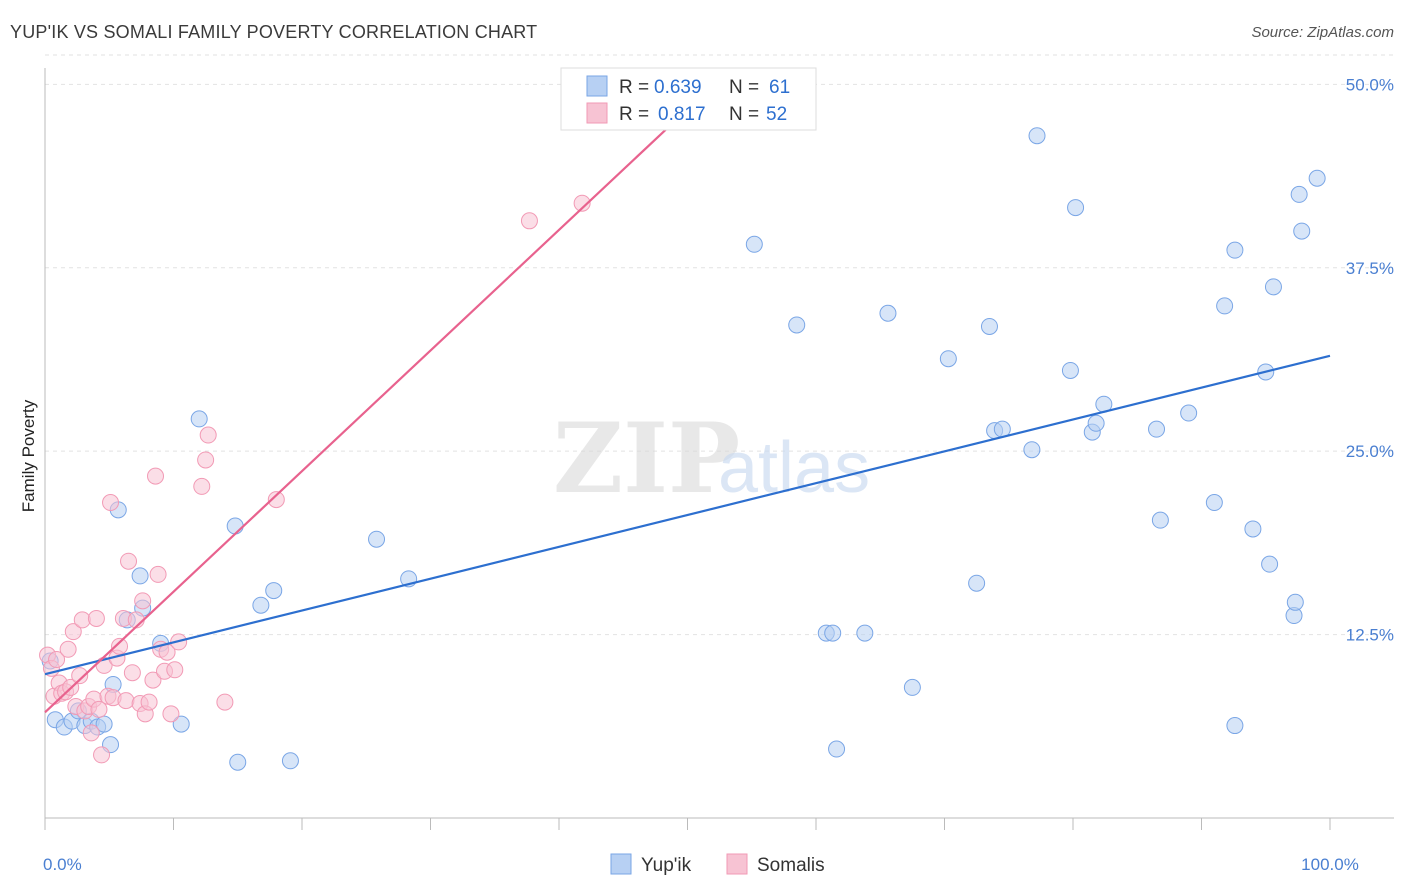 Image resolution: width=1406 pixels, height=892 pixels. What do you see at coordinates (621, 864) in the screenshot?
I see `legend-swatch-yupik` at bounding box center [621, 864].